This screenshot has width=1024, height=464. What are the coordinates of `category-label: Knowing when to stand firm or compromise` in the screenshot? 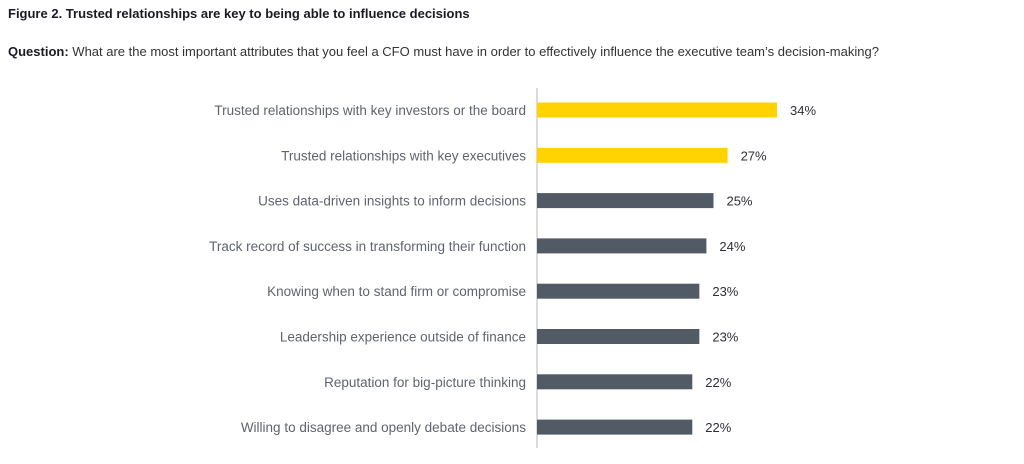 It's located at (396, 291).